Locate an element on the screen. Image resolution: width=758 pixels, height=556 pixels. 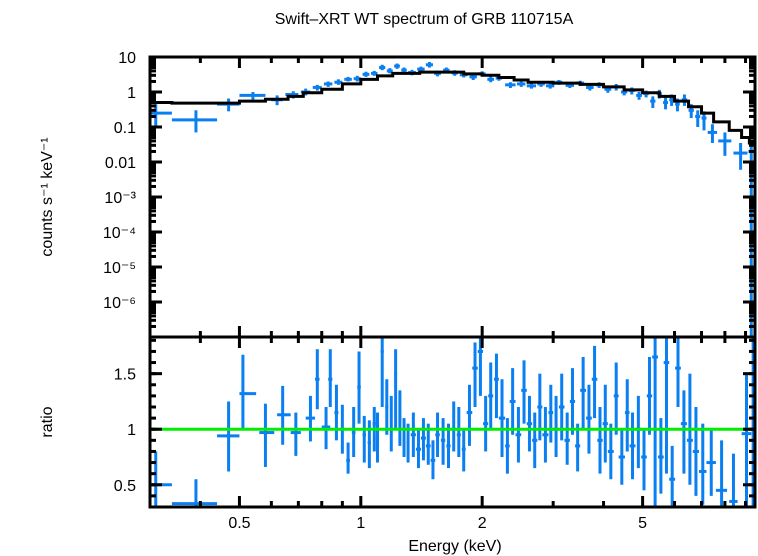
y-tick-label: 10⁻⁶ is located at coordinates (119, 303).